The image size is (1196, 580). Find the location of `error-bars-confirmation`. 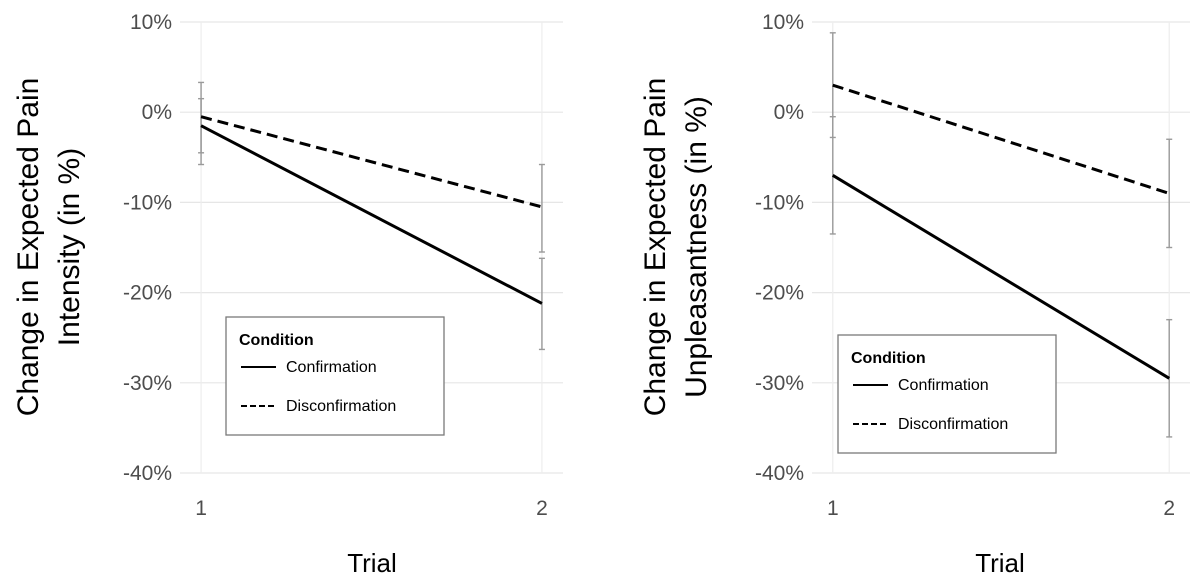

error-bars-confirmation is located at coordinates (371, 224).